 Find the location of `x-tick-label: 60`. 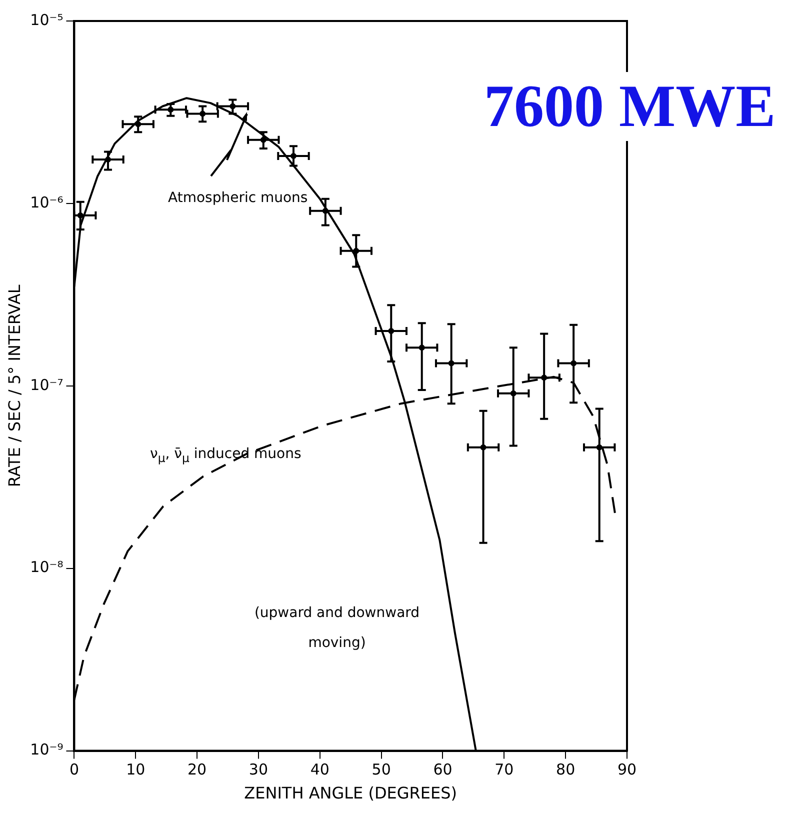

x-tick-label: 60 is located at coordinates (442, 769).